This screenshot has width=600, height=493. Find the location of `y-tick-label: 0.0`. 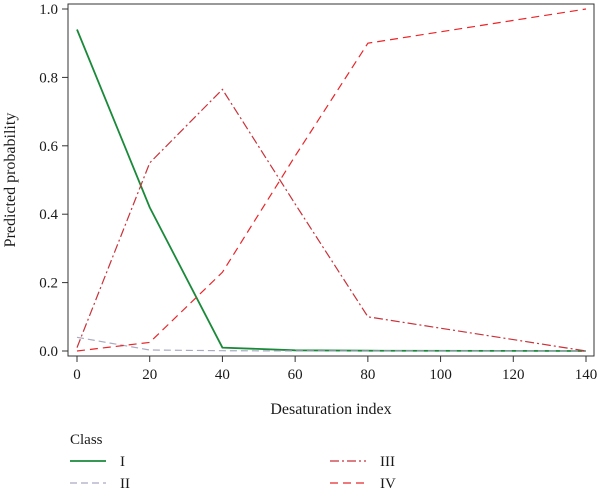

y-tick-label: 0.0 is located at coordinates (48, 352).